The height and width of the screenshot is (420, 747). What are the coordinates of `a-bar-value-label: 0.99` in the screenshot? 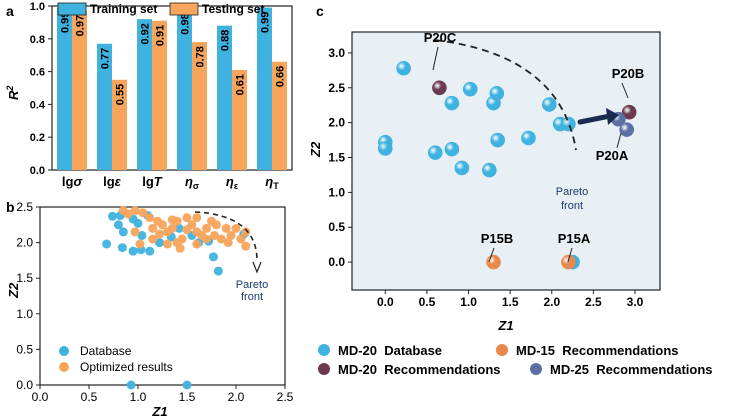 It's located at (266, 22).